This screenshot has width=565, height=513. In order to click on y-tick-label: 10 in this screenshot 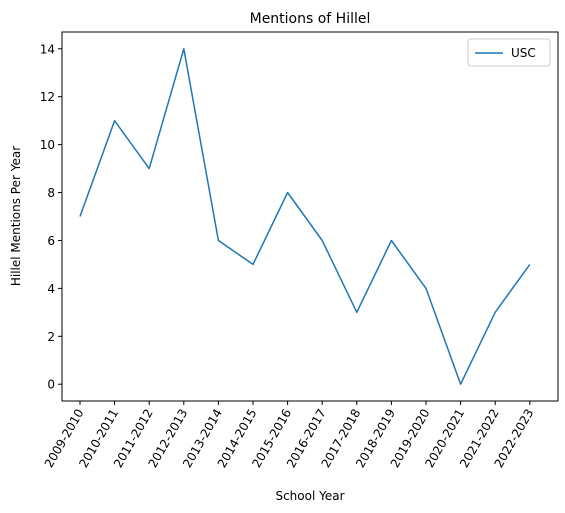, I will do `click(47, 145)`.